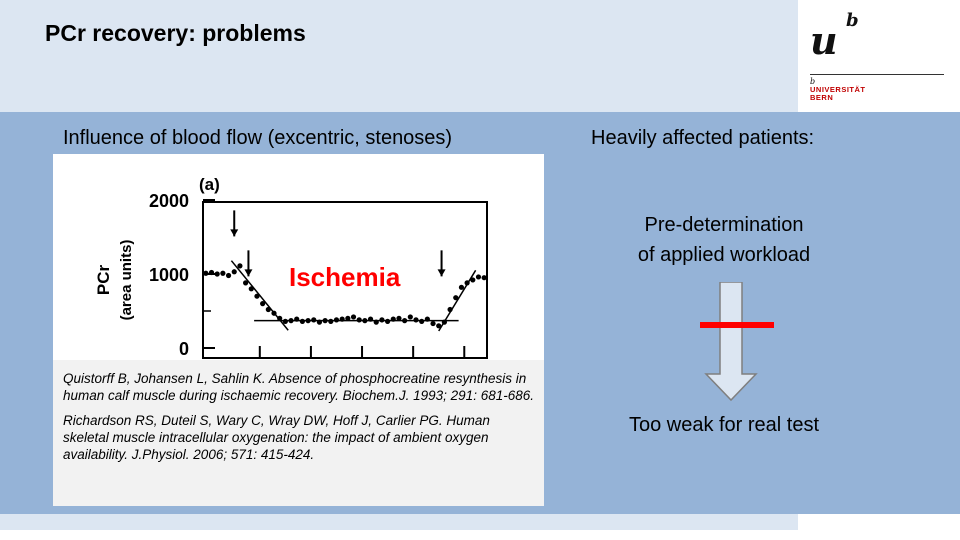 This screenshot has width=960, height=540. Describe the element at coordinates (822, 97) in the screenshot. I see `logo-line-2: BERN` at that location.